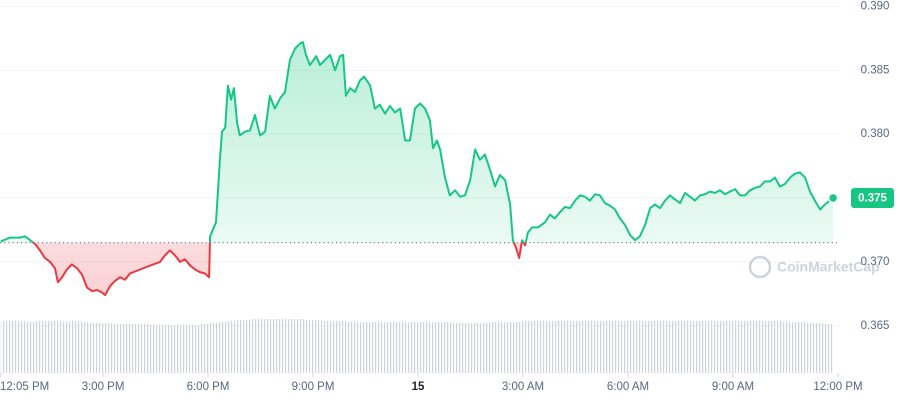 This screenshot has height=400, width=898. I want to click on x-tick-label: 9:00 PM, so click(313, 387).